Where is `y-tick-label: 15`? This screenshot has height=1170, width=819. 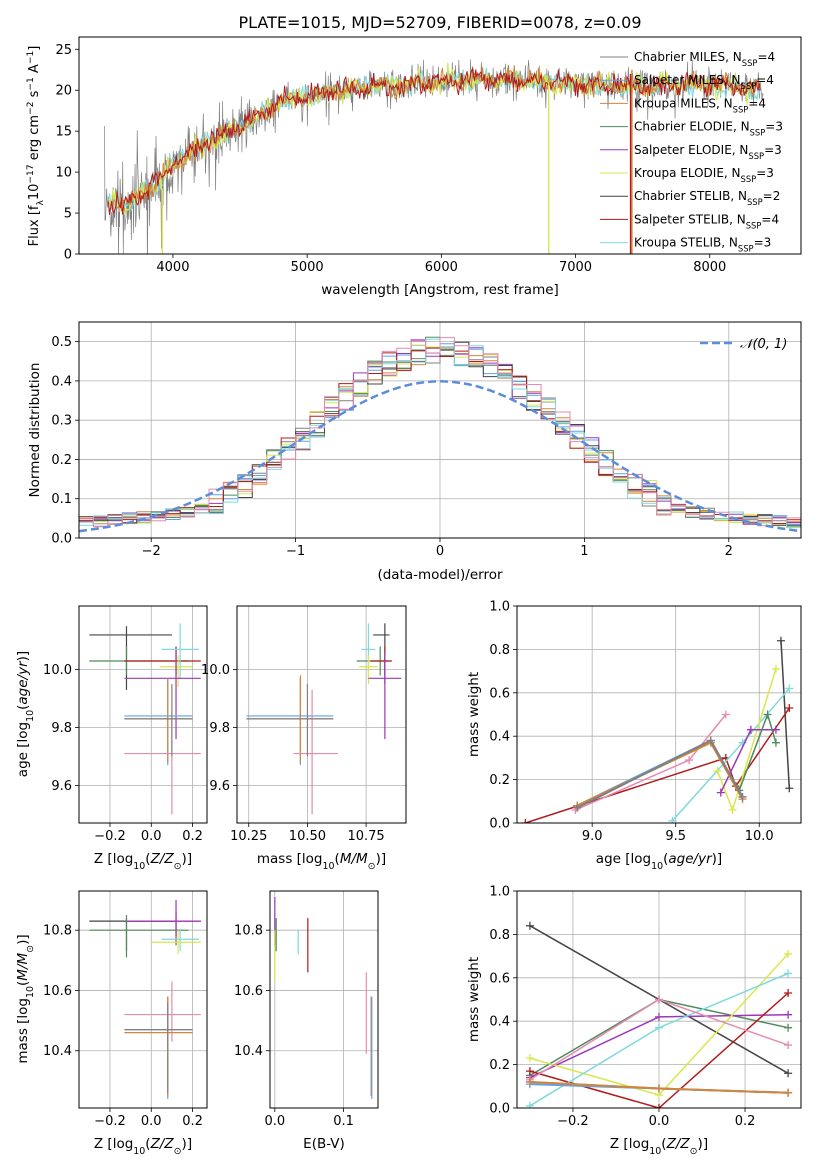
y-tick-label: 15 is located at coordinates (63, 132).